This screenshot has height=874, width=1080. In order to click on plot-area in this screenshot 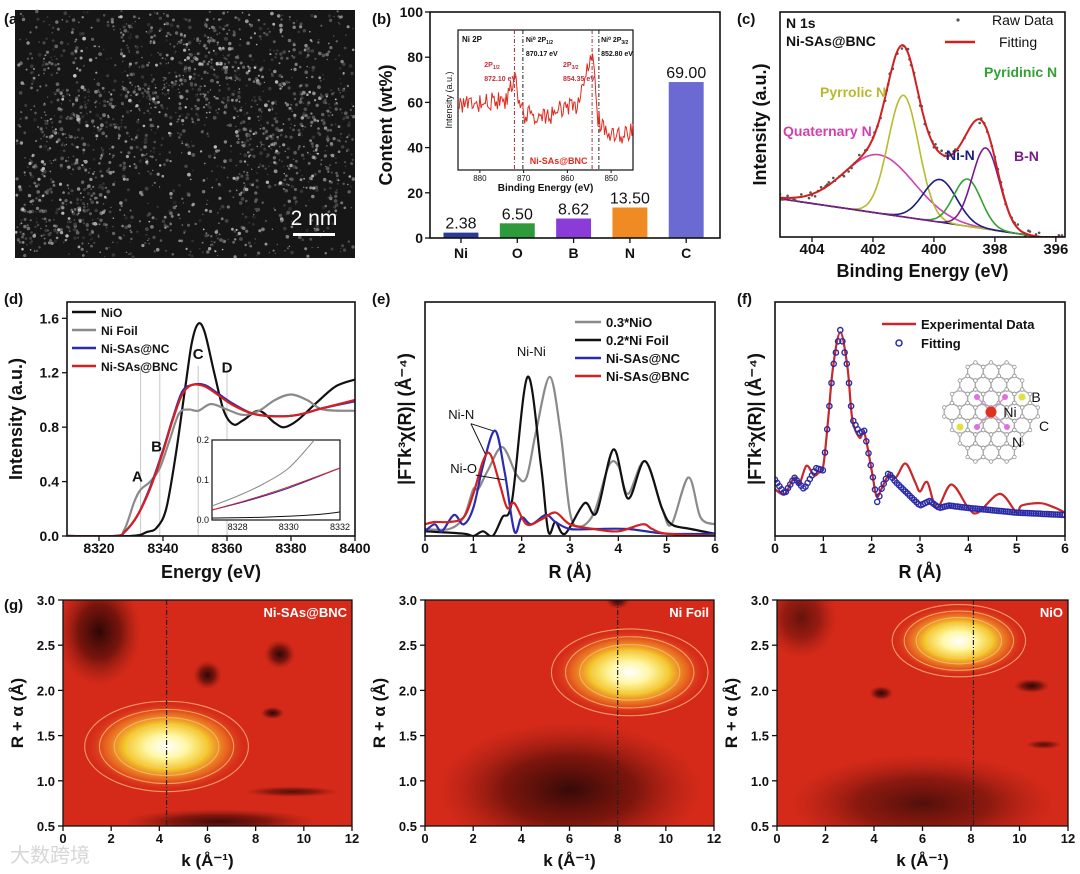, I will do `click(920, 422)`.